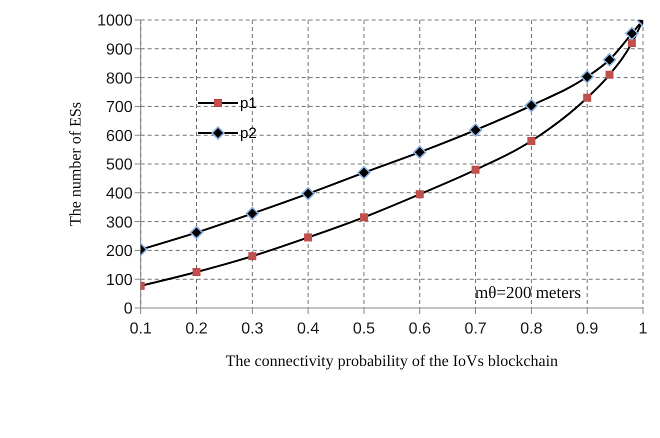 This screenshot has height=438, width=660. What do you see at coordinates (528, 292) in the screenshot?
I see `annotation: mθ=200 meters` at bounding box center [528, 292].